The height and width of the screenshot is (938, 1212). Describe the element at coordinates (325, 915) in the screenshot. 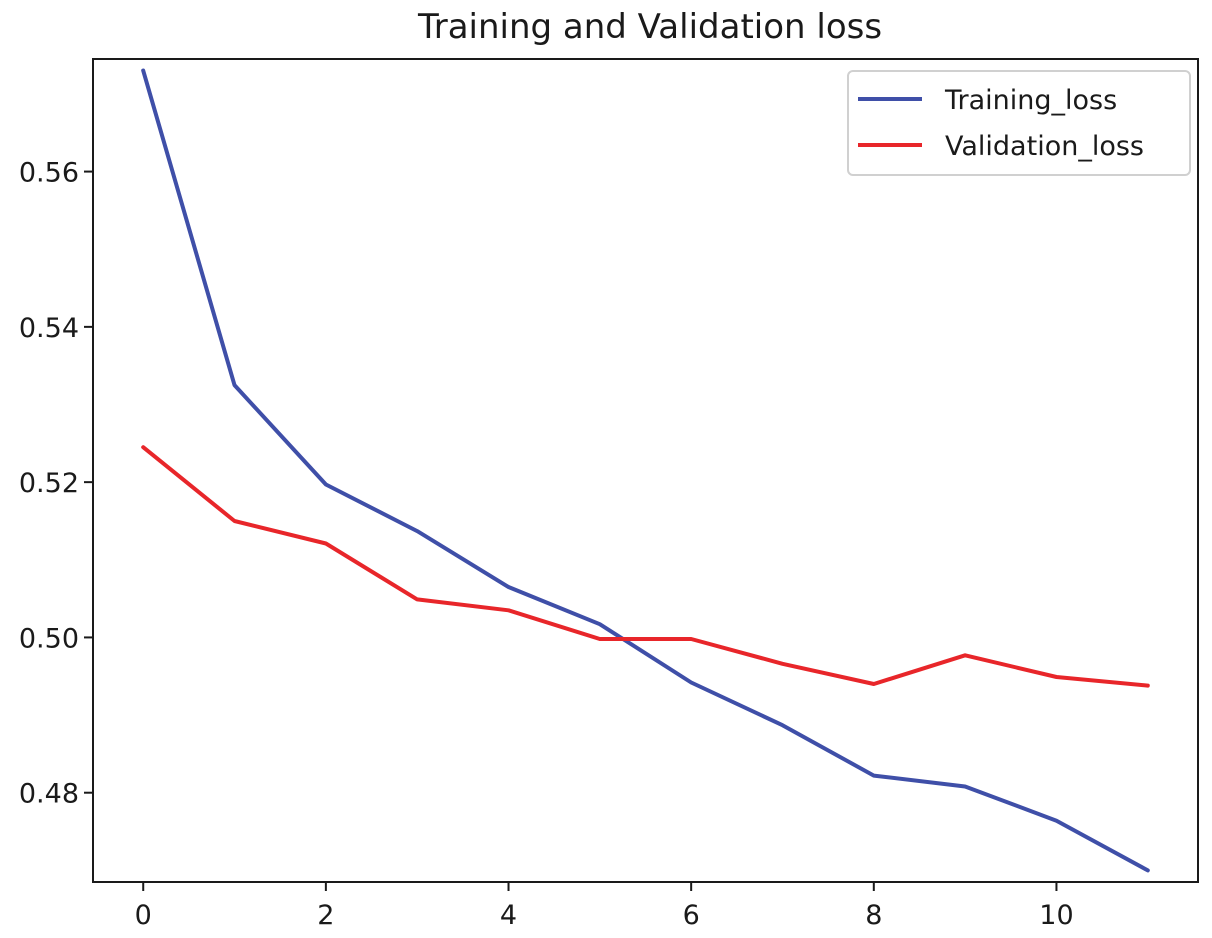

I see `x-tick-label: 2` at that location.